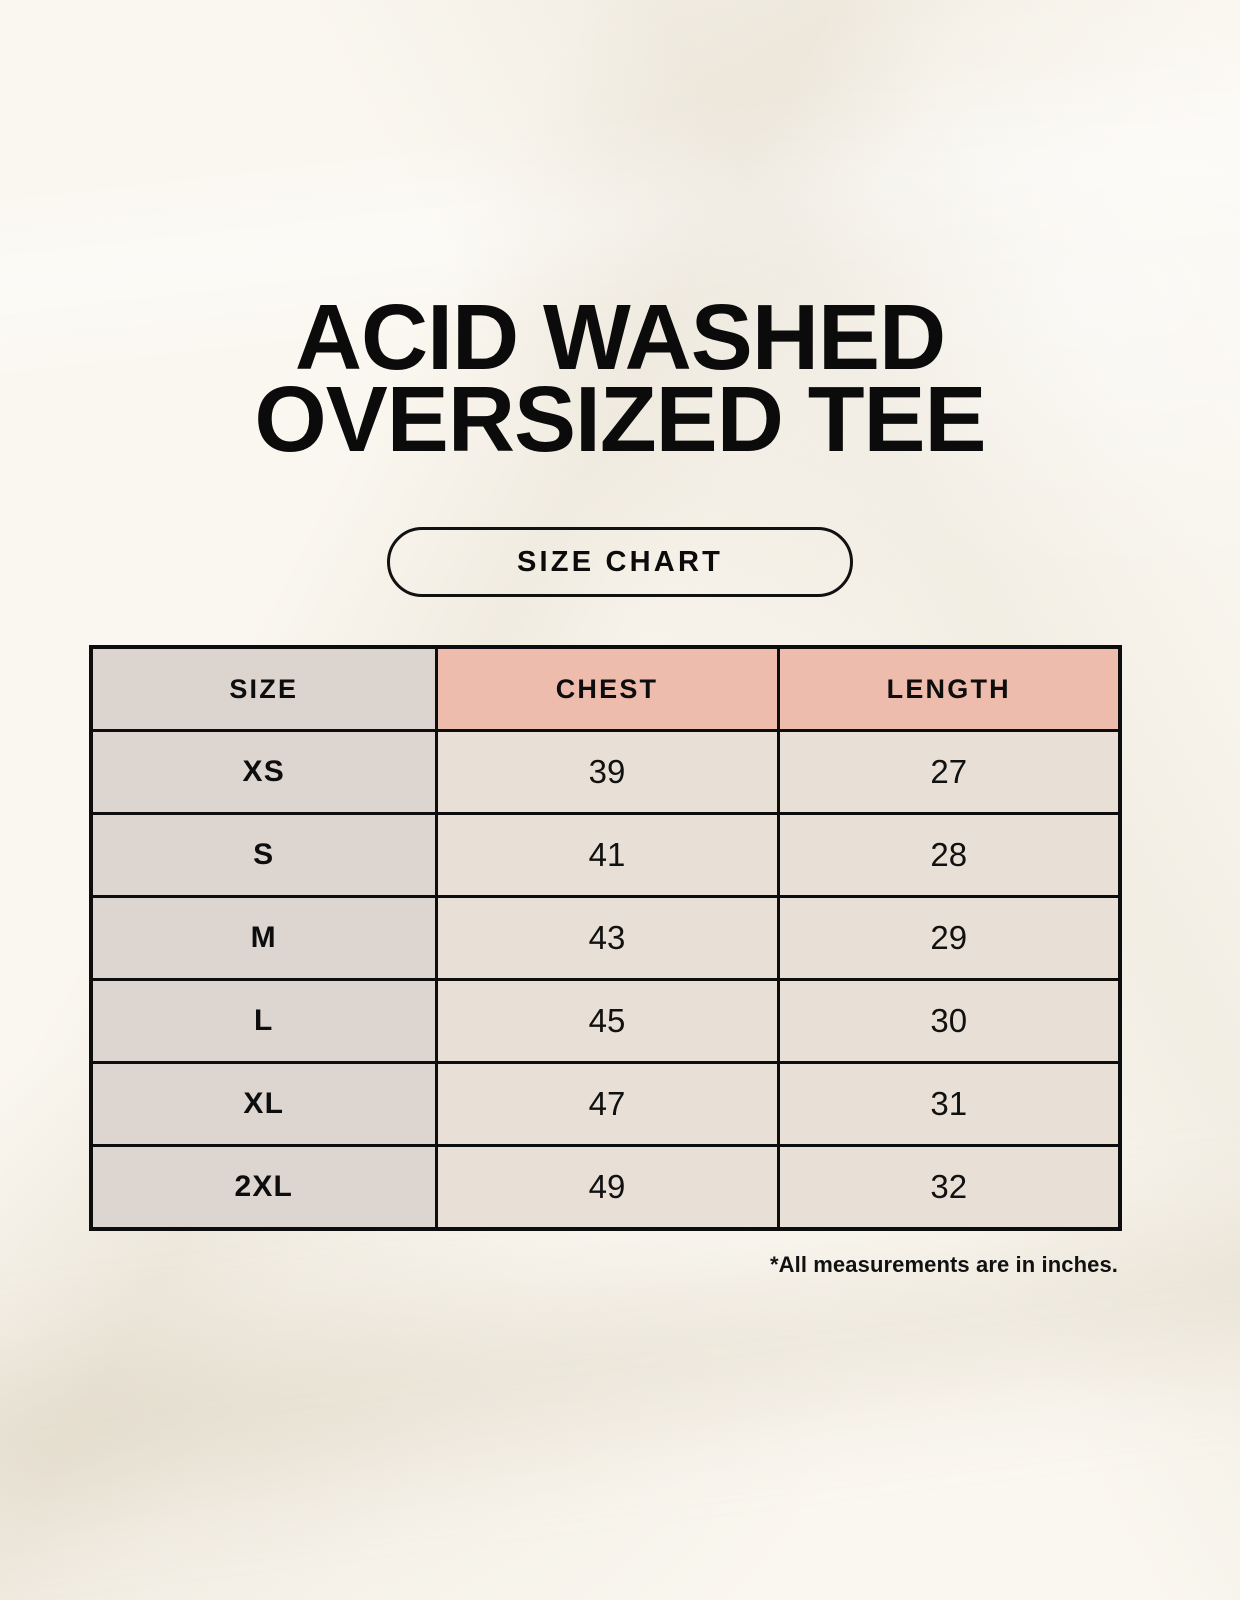  I want to click on table-row: XL 47 31, so click(605, 1104).